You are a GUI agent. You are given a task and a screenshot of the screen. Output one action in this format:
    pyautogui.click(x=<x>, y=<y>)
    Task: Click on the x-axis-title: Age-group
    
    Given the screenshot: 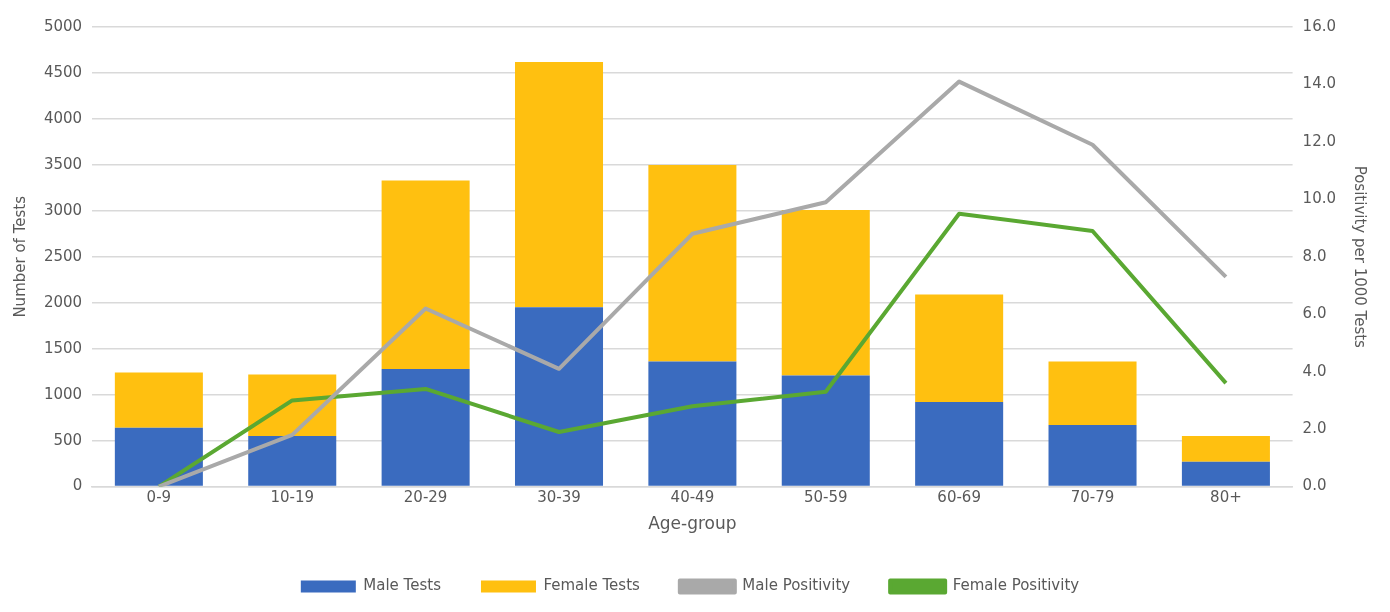 What is the action you would take?
    pyautogui.click(x=692, y=523)
    